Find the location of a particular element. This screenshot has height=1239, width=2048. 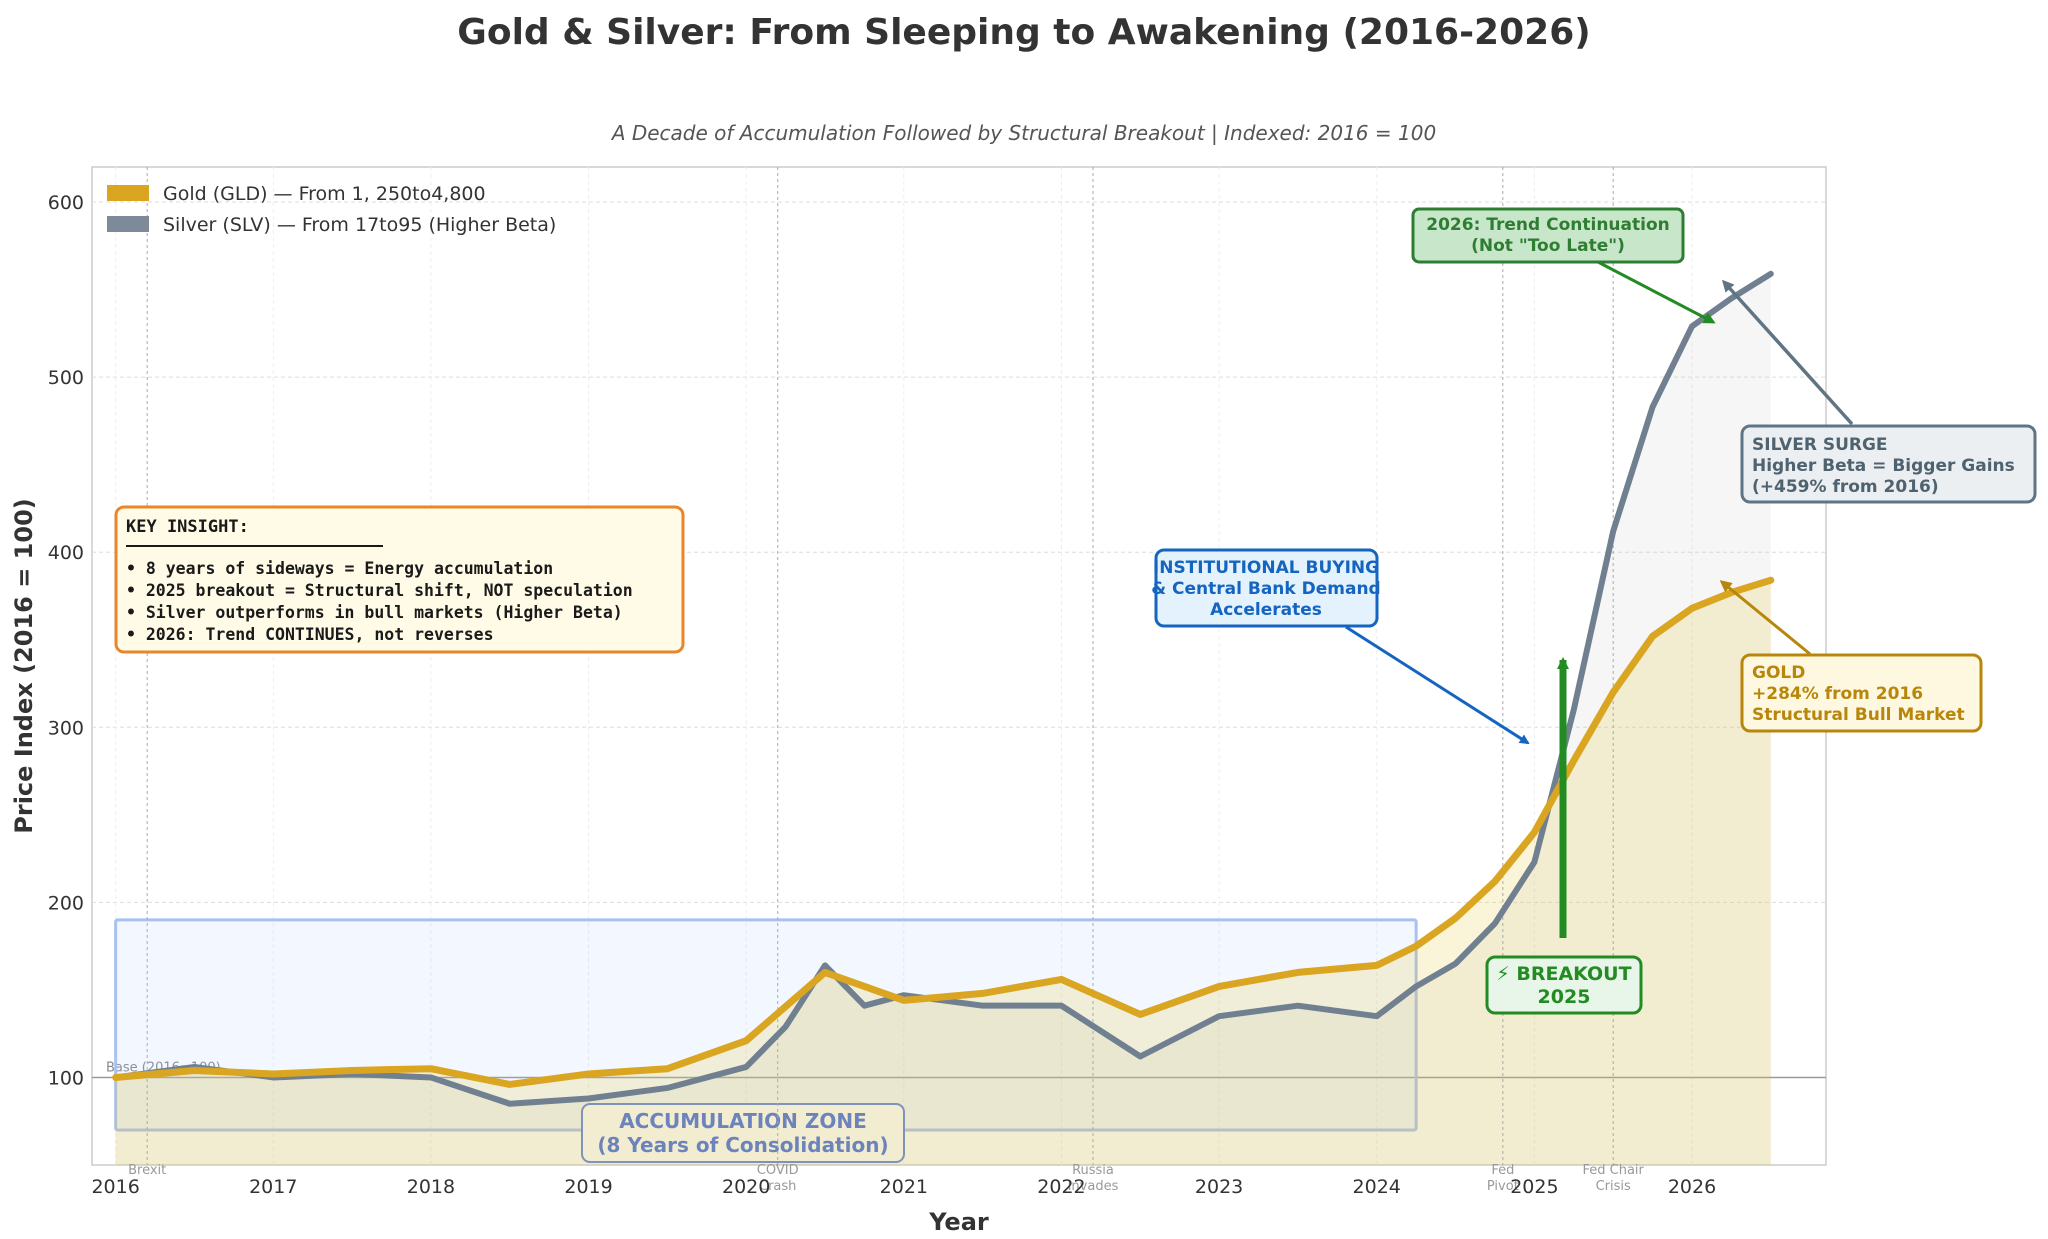

accumulation-zone-label: ACCUMULATION ZONE is located at coordinates (743, 1121).